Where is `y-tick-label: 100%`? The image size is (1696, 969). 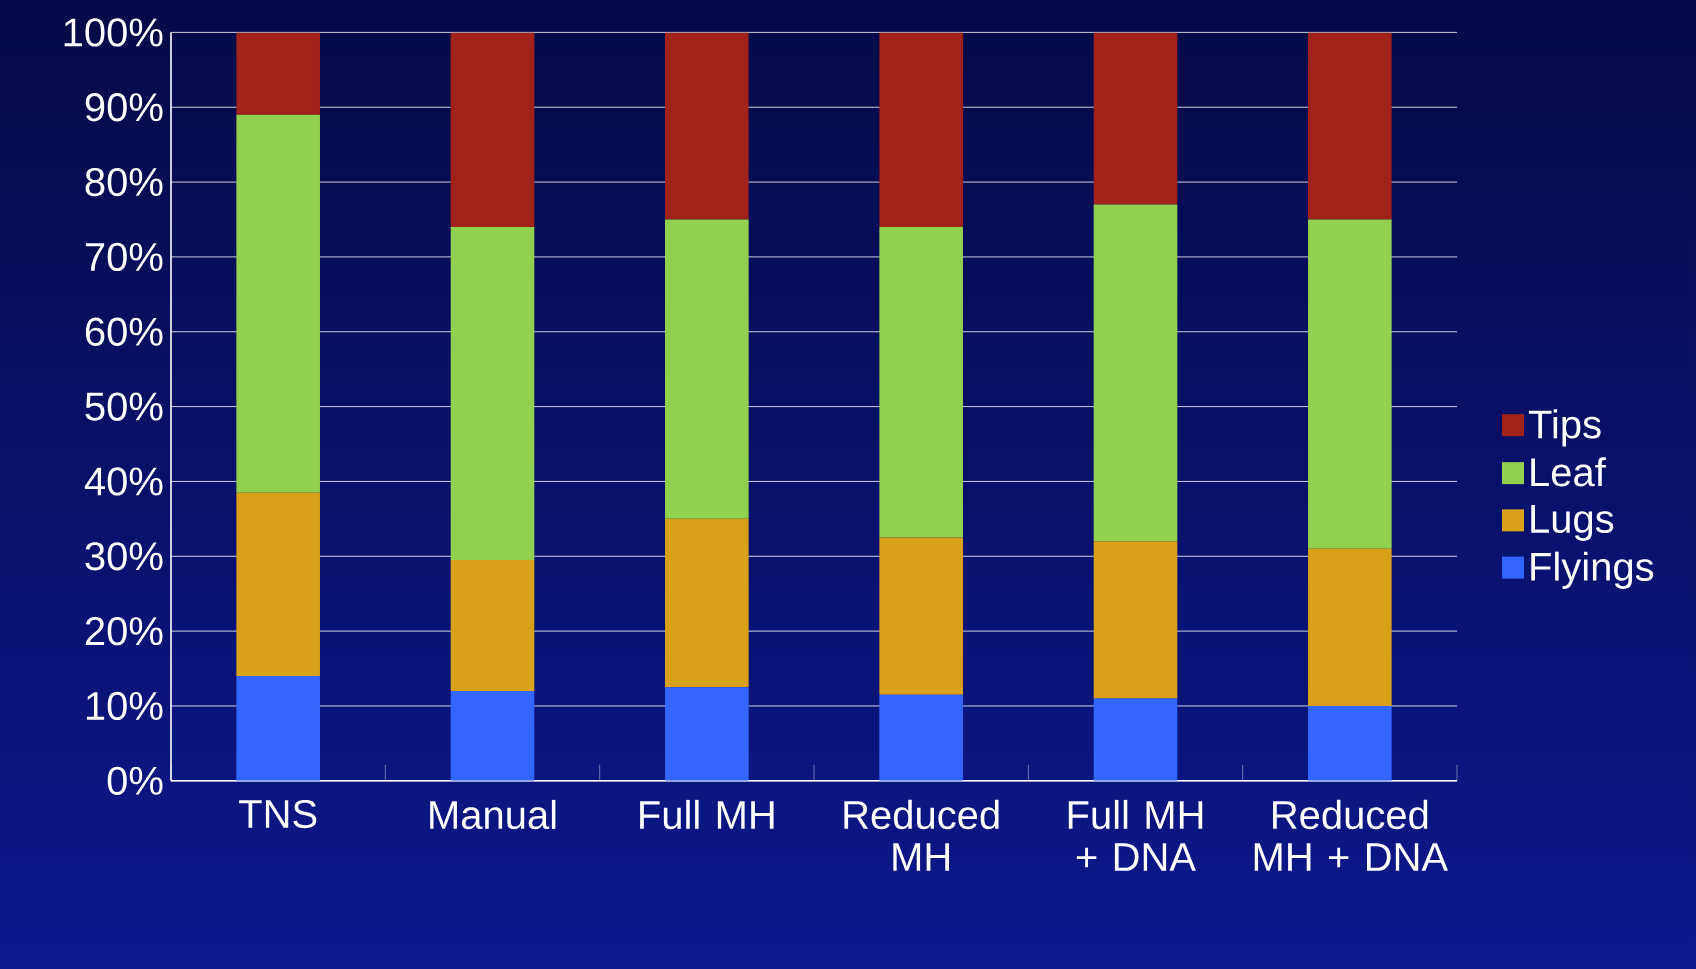
y-tick-label: 100% is located at coordinates (113, 32).